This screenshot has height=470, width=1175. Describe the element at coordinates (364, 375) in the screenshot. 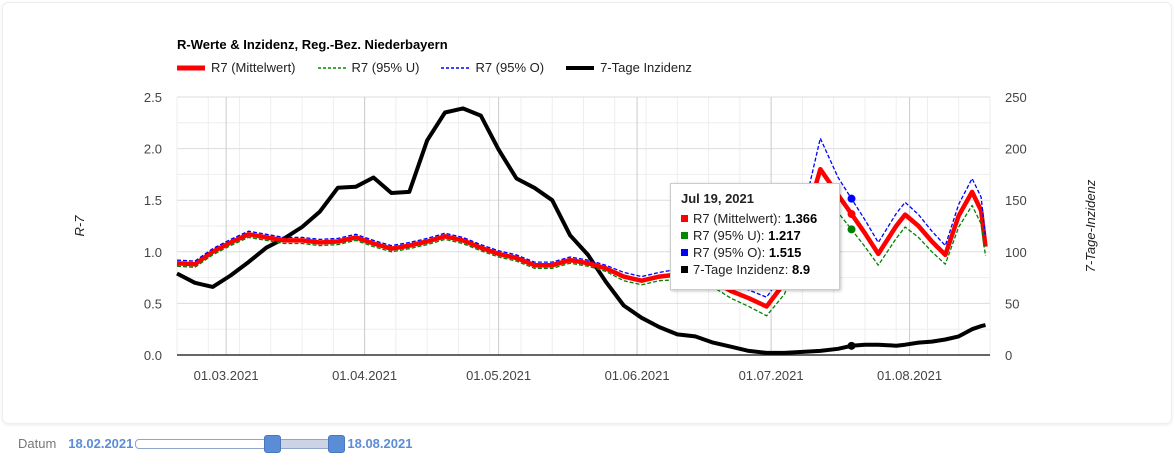

I see `x-tick-label: 01.04.2021` at that location.